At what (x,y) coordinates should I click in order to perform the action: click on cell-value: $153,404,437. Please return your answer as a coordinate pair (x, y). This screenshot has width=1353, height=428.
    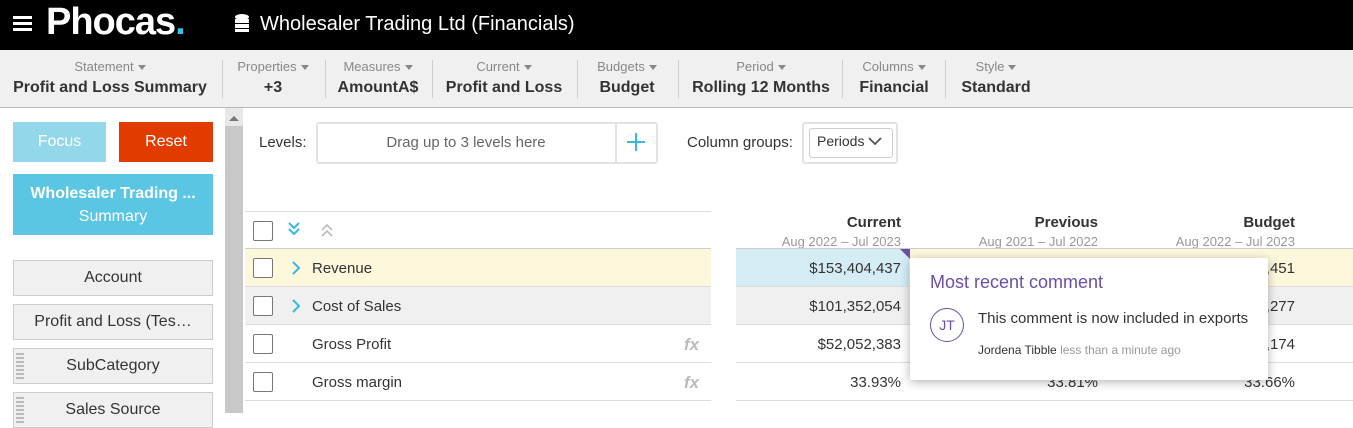
    Looking at the image, I should click on (855, 268).